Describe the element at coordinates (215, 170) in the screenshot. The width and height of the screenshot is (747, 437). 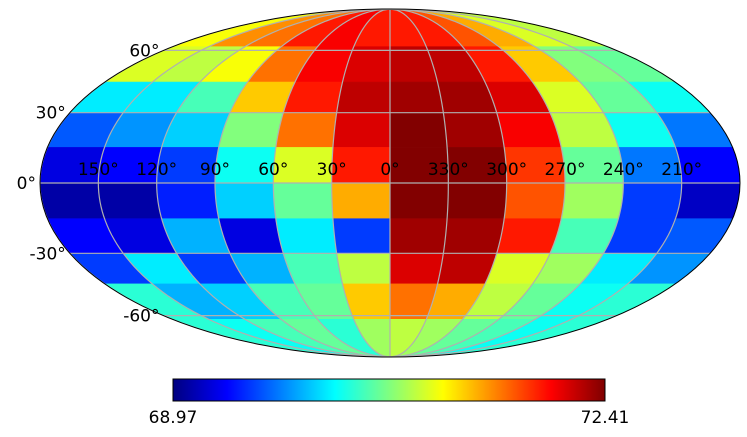
I see `longitude-tick-label: 90°` at that location.